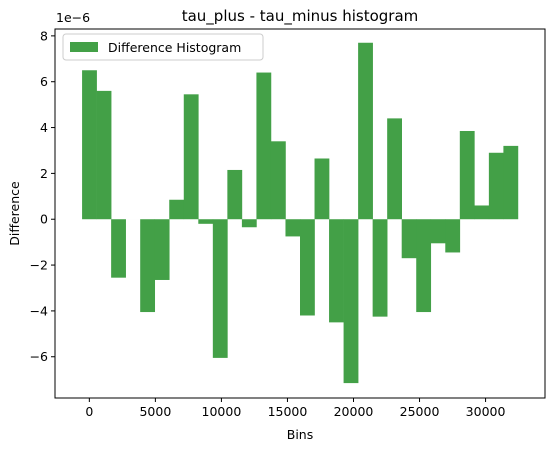 Image resolution: width=560 pixels, height=450 pixels. What do you see at coordinates (14, 213) in the screenshot?
I see `y-axis-label: Difference` at bounding box center [14, 213].